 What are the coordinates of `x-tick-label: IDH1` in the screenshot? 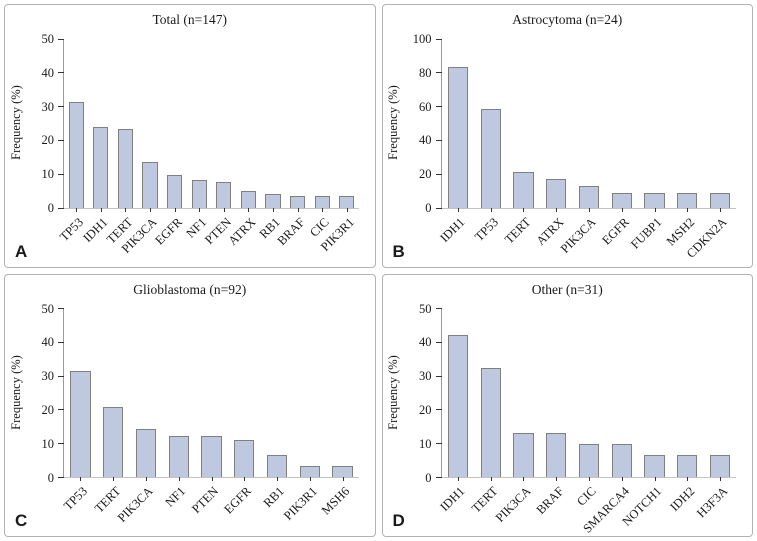 It's located at (452, 499).